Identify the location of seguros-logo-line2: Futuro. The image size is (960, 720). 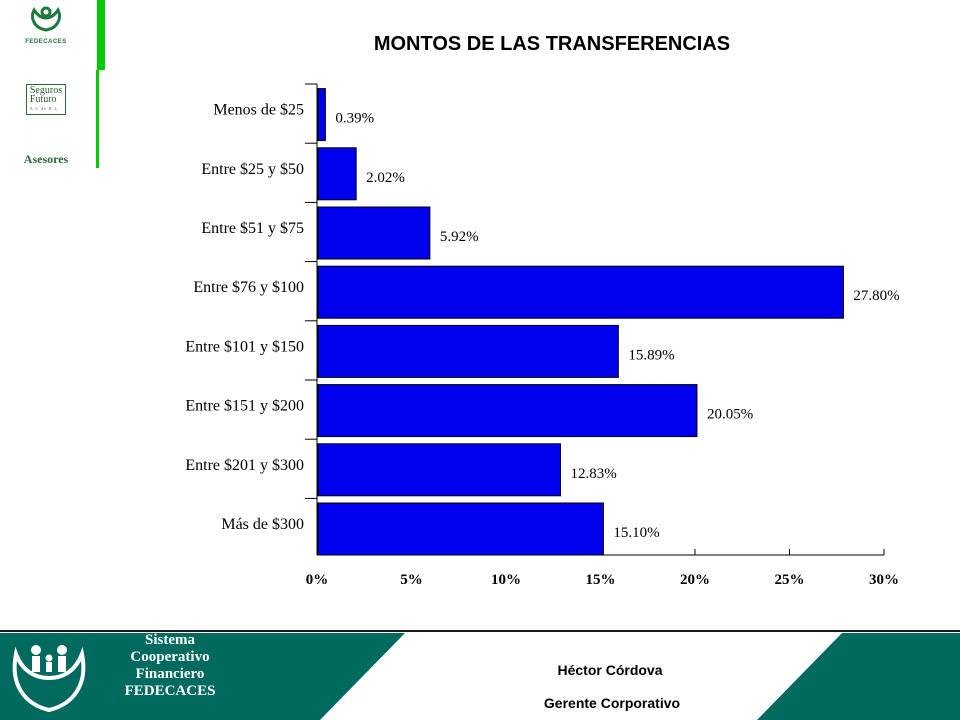
(43, 99).